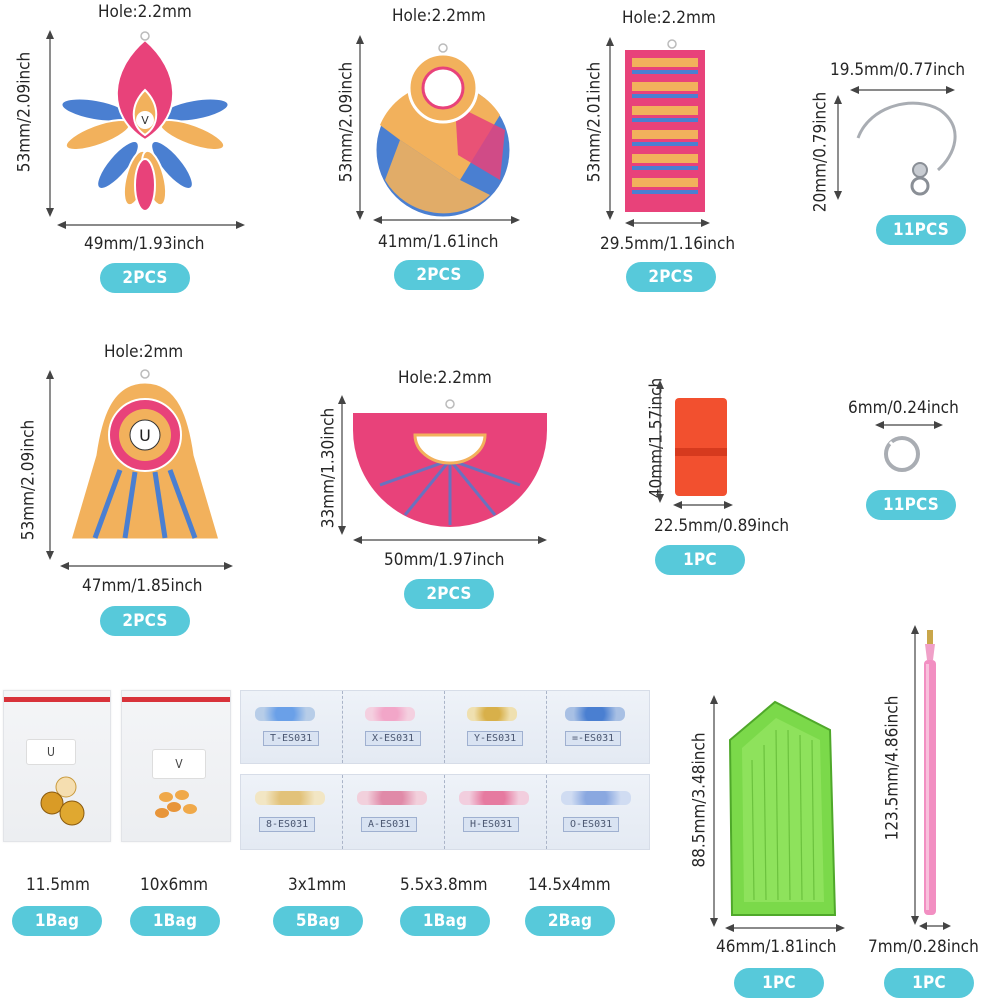 The height and width of the screenshot is (1000, 990). What do you see at coordinates (779, 983) in the screenshot?
I see `tray-qty-badge: 1PC` at bounding box center [779, 983].